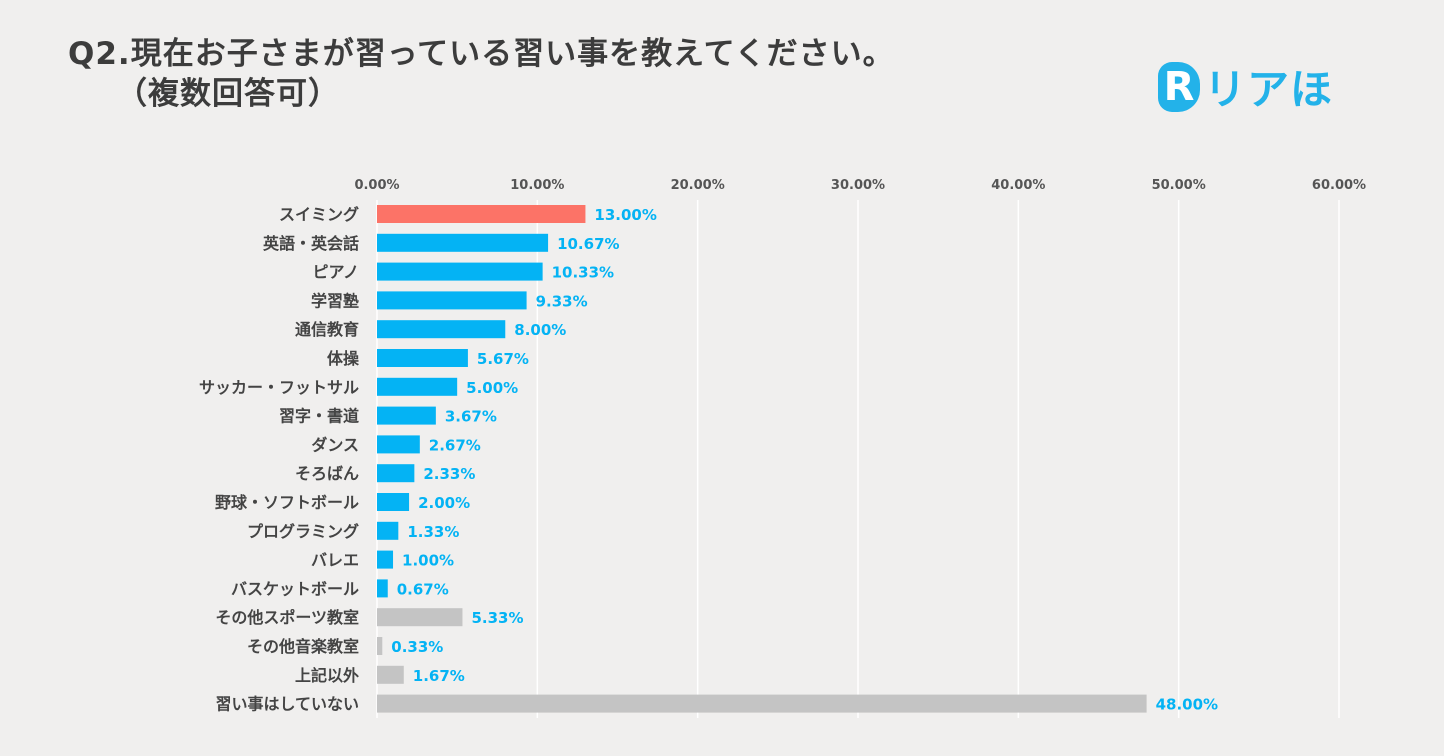  What do you see at coordinates (287, 617) in the screenshot?
I see `category-label: その他スポーツ教室` at bounding box center [287, 617].